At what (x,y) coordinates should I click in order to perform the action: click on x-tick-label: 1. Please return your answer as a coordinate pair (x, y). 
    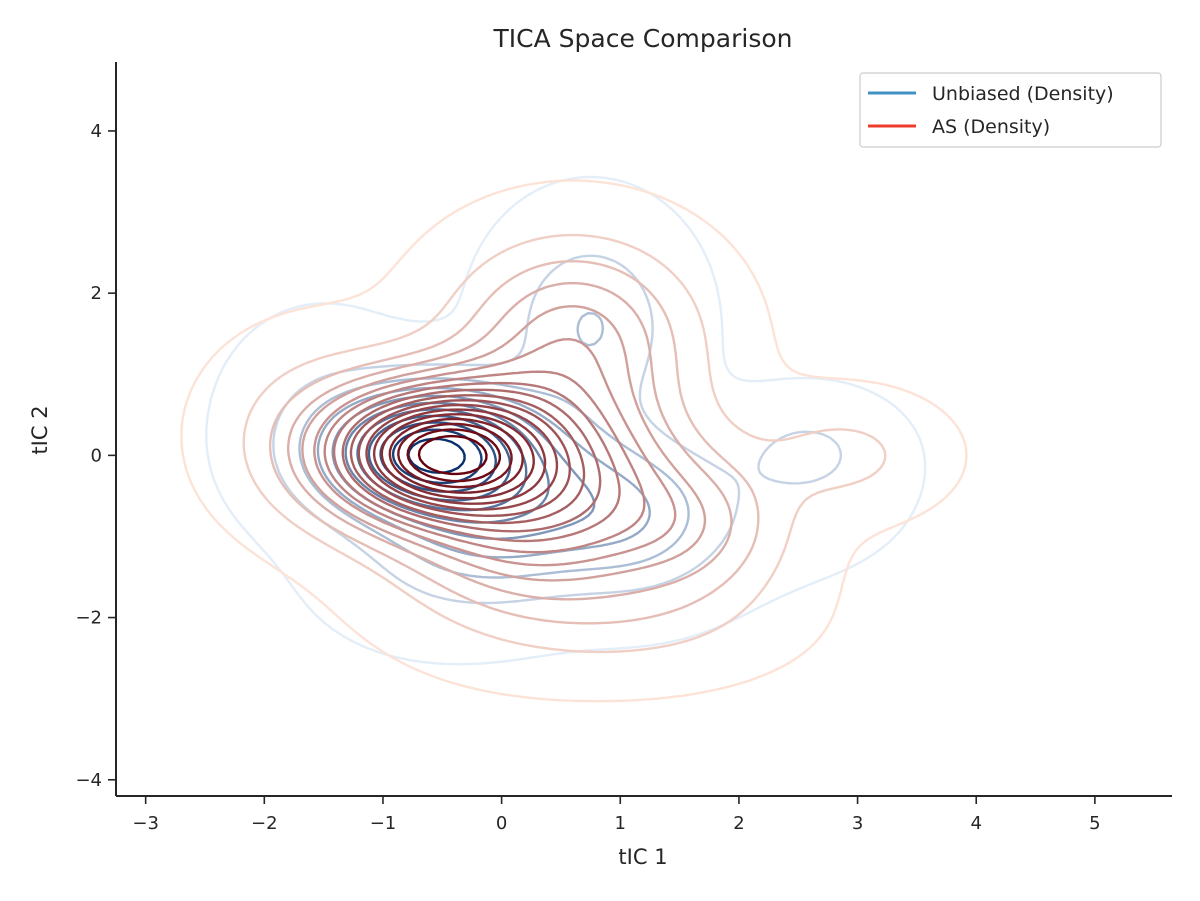
    Looking at the image, I should click on (620, 823).